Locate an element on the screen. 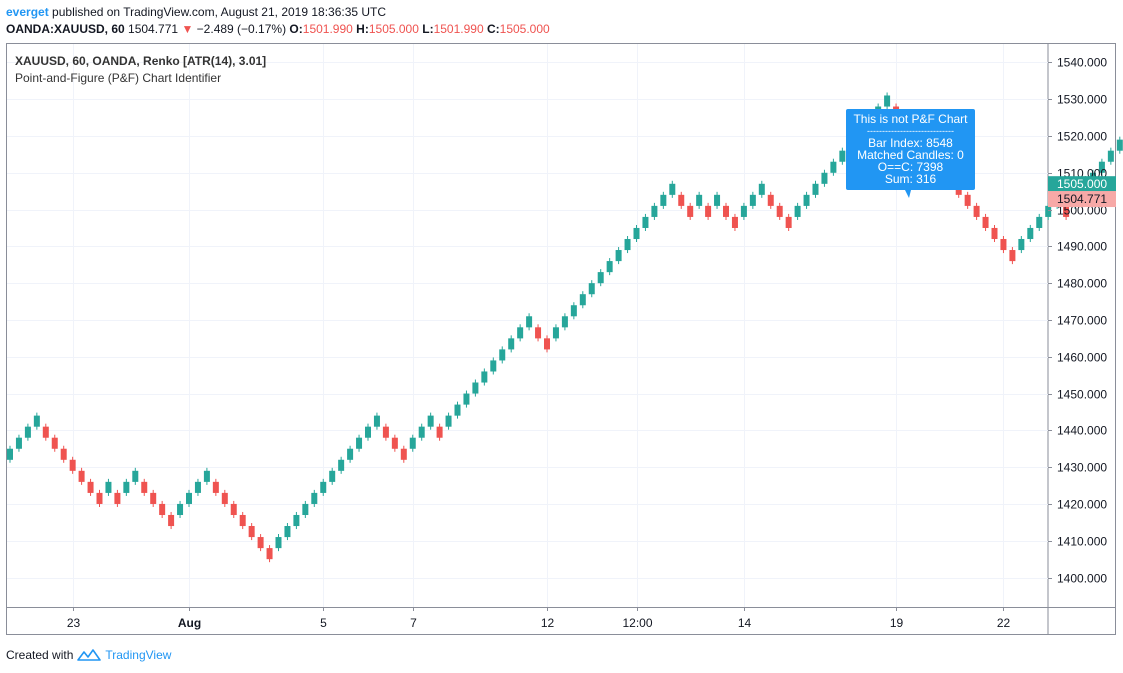 This screenshot has width=1123, height=673. high-label: H: is located at coordinates (362, 29).